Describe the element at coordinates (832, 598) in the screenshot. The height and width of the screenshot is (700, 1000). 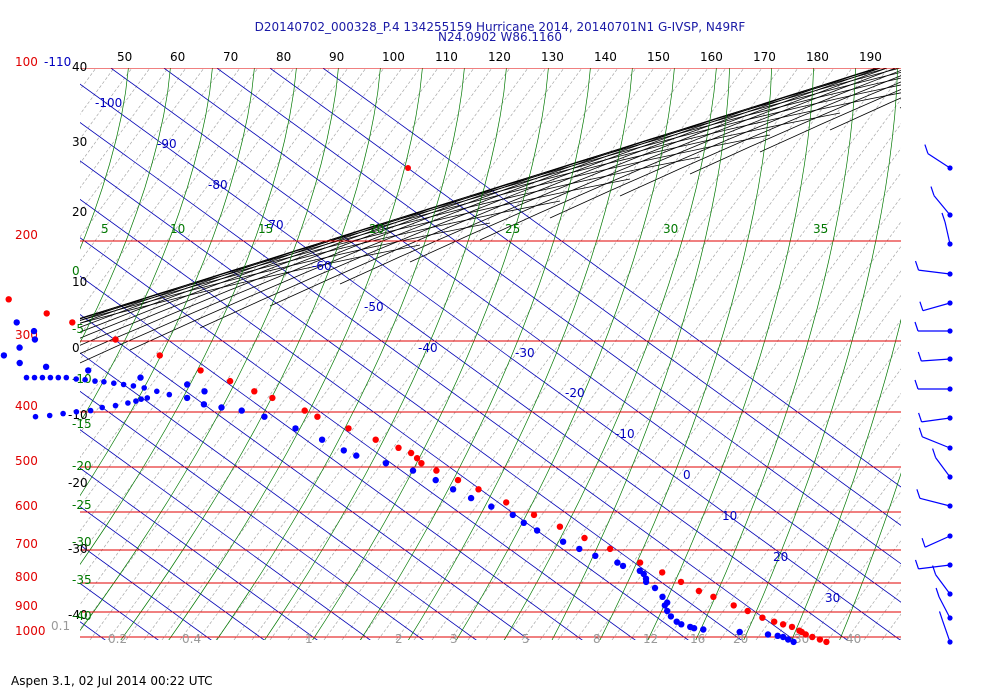
I see `isotherm-label: 30` at that location.